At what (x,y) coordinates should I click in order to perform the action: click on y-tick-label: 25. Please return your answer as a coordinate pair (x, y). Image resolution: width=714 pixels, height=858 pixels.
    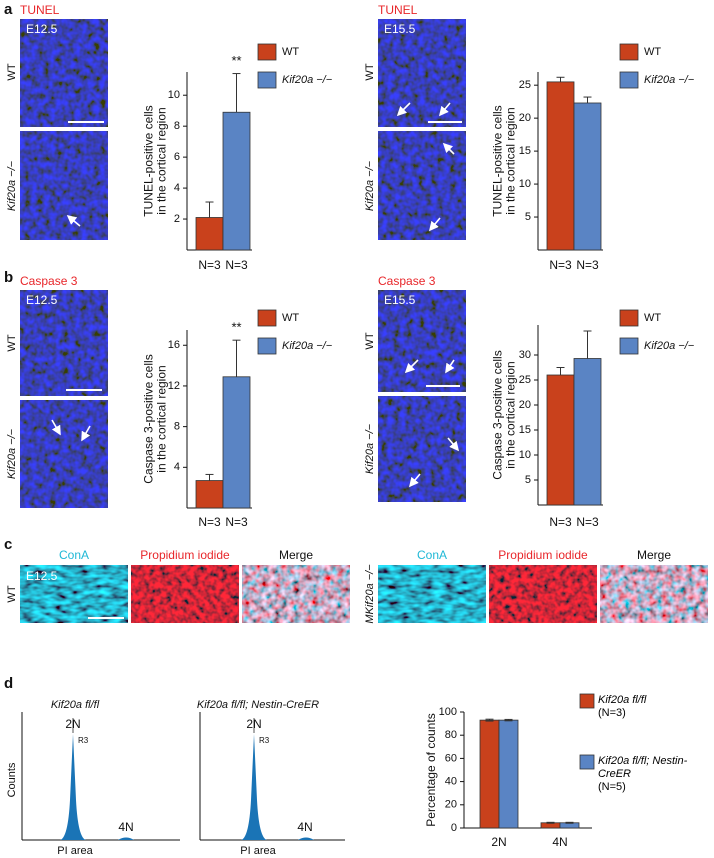
    Looking at the image, I should click on (525, 380).